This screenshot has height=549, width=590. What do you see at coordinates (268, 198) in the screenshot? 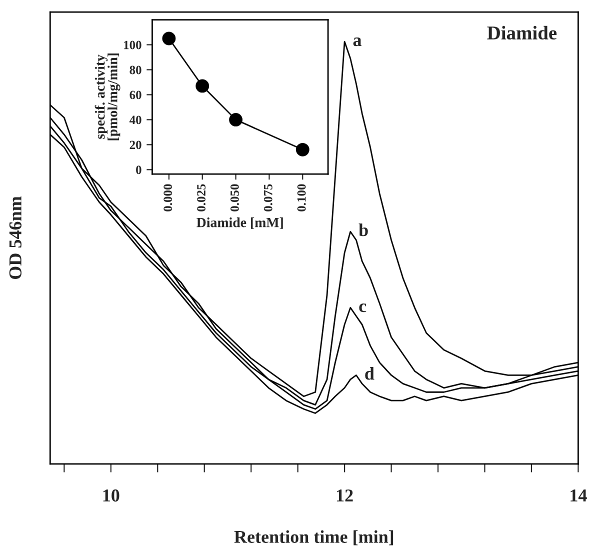
I see `x-tick-label: 0.075` at bounding box center [268, 198].